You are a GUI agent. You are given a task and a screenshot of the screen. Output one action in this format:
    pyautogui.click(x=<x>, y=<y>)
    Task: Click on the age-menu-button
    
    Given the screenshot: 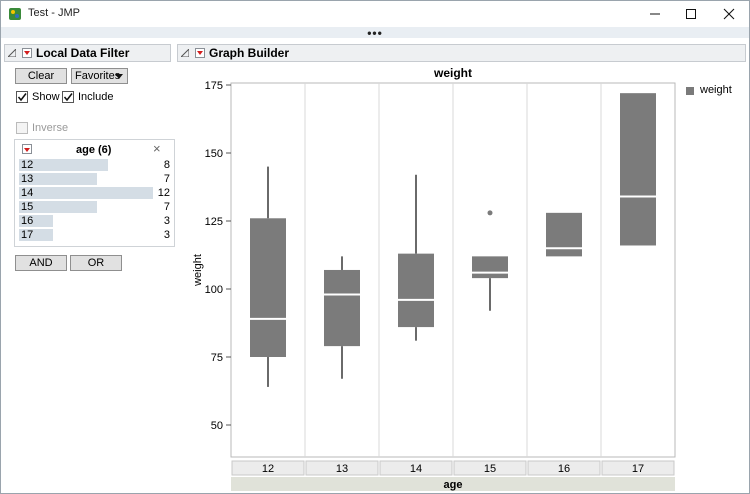 What is the action you would take?
    pyautogui.click(x=27, y=149)
    